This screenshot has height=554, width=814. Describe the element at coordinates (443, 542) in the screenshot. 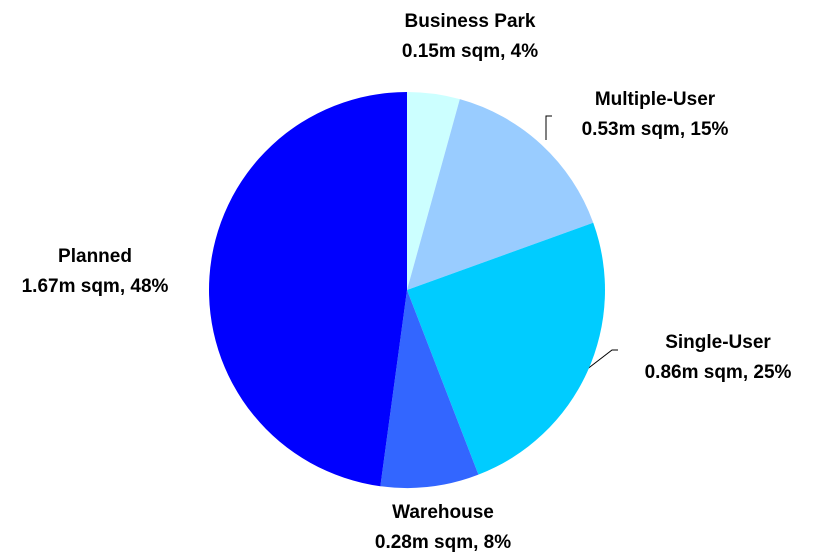

I see `value-label: 0.28m sqm, 8%` at that location.